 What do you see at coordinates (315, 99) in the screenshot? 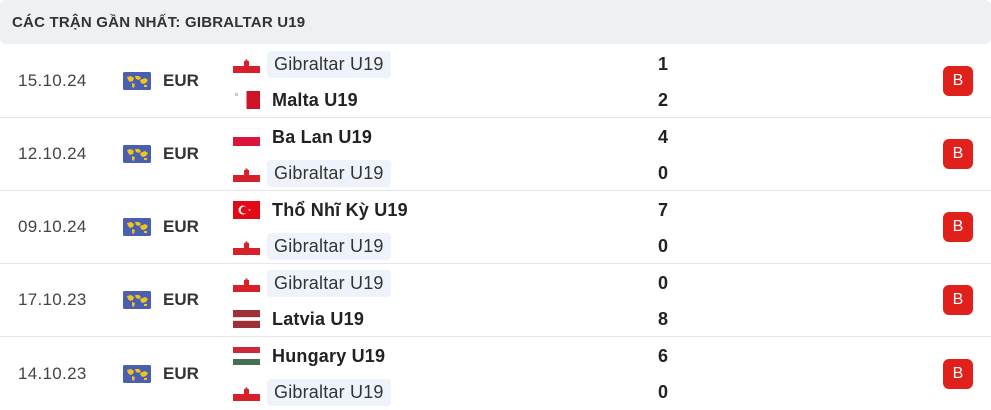
I see `away-team-name: Malta U19` at bounding box center [315, 99].